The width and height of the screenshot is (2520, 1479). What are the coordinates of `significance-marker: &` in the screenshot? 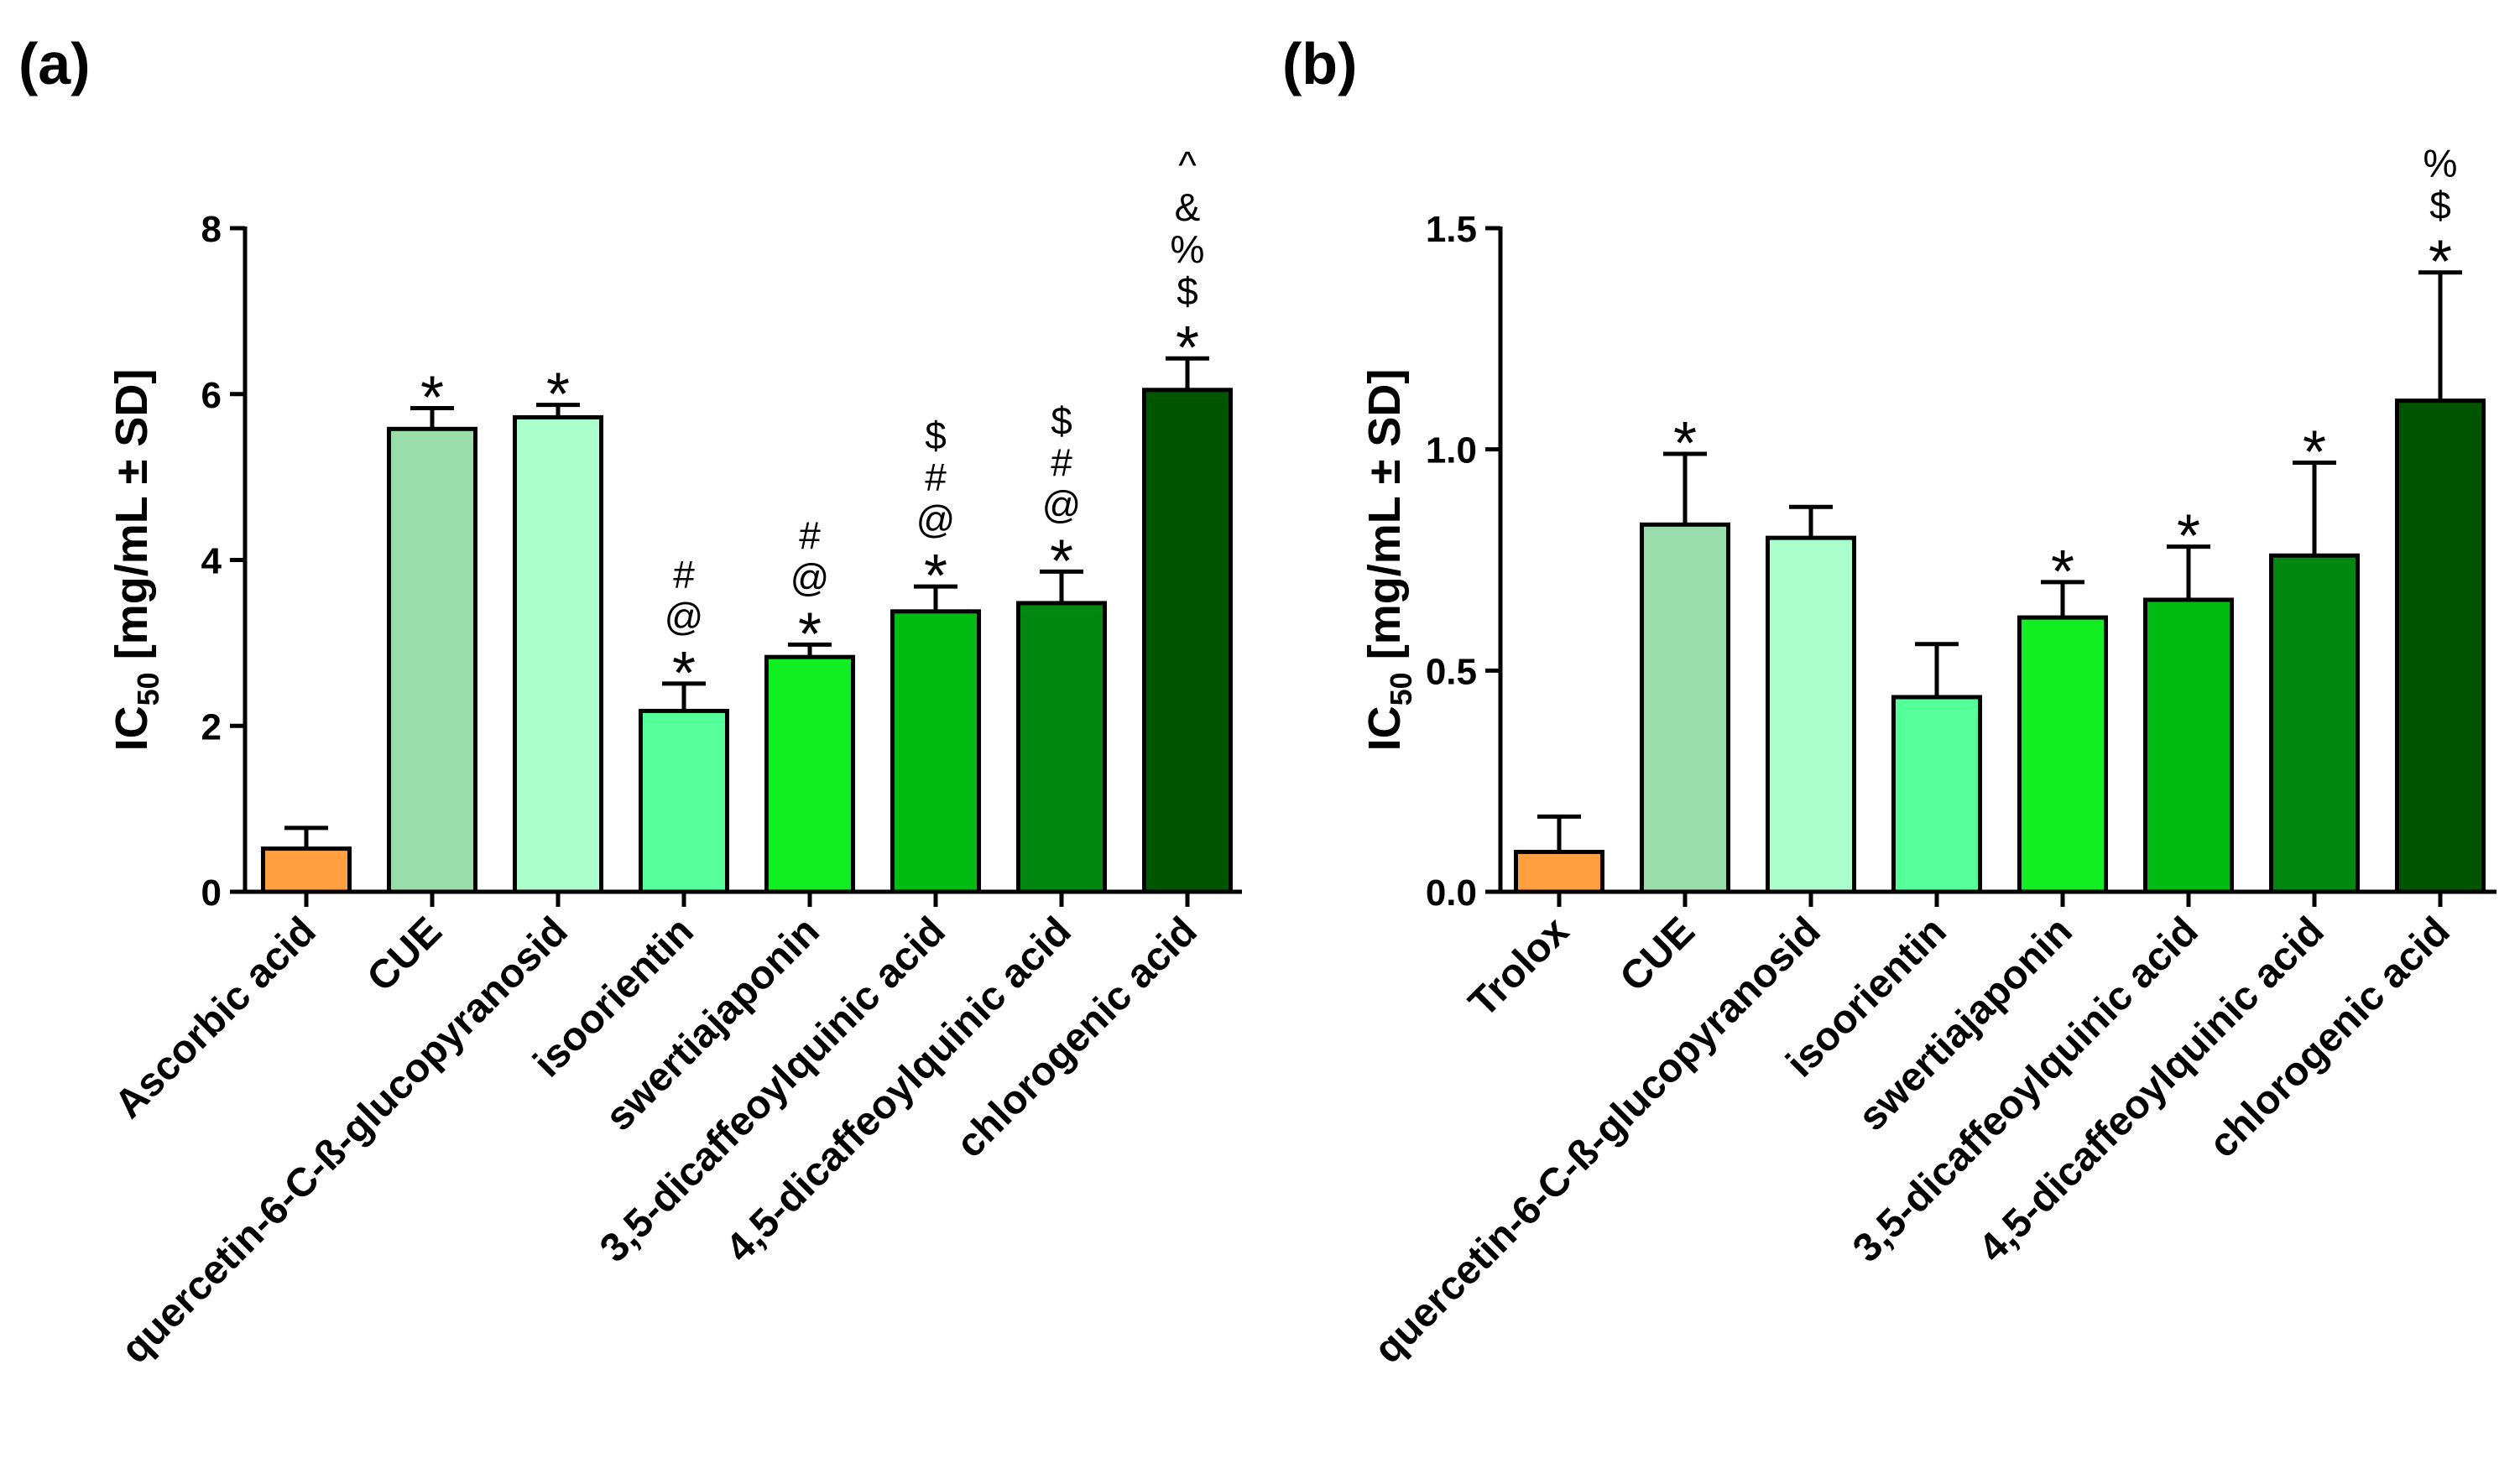 It's located at (1188, 207).